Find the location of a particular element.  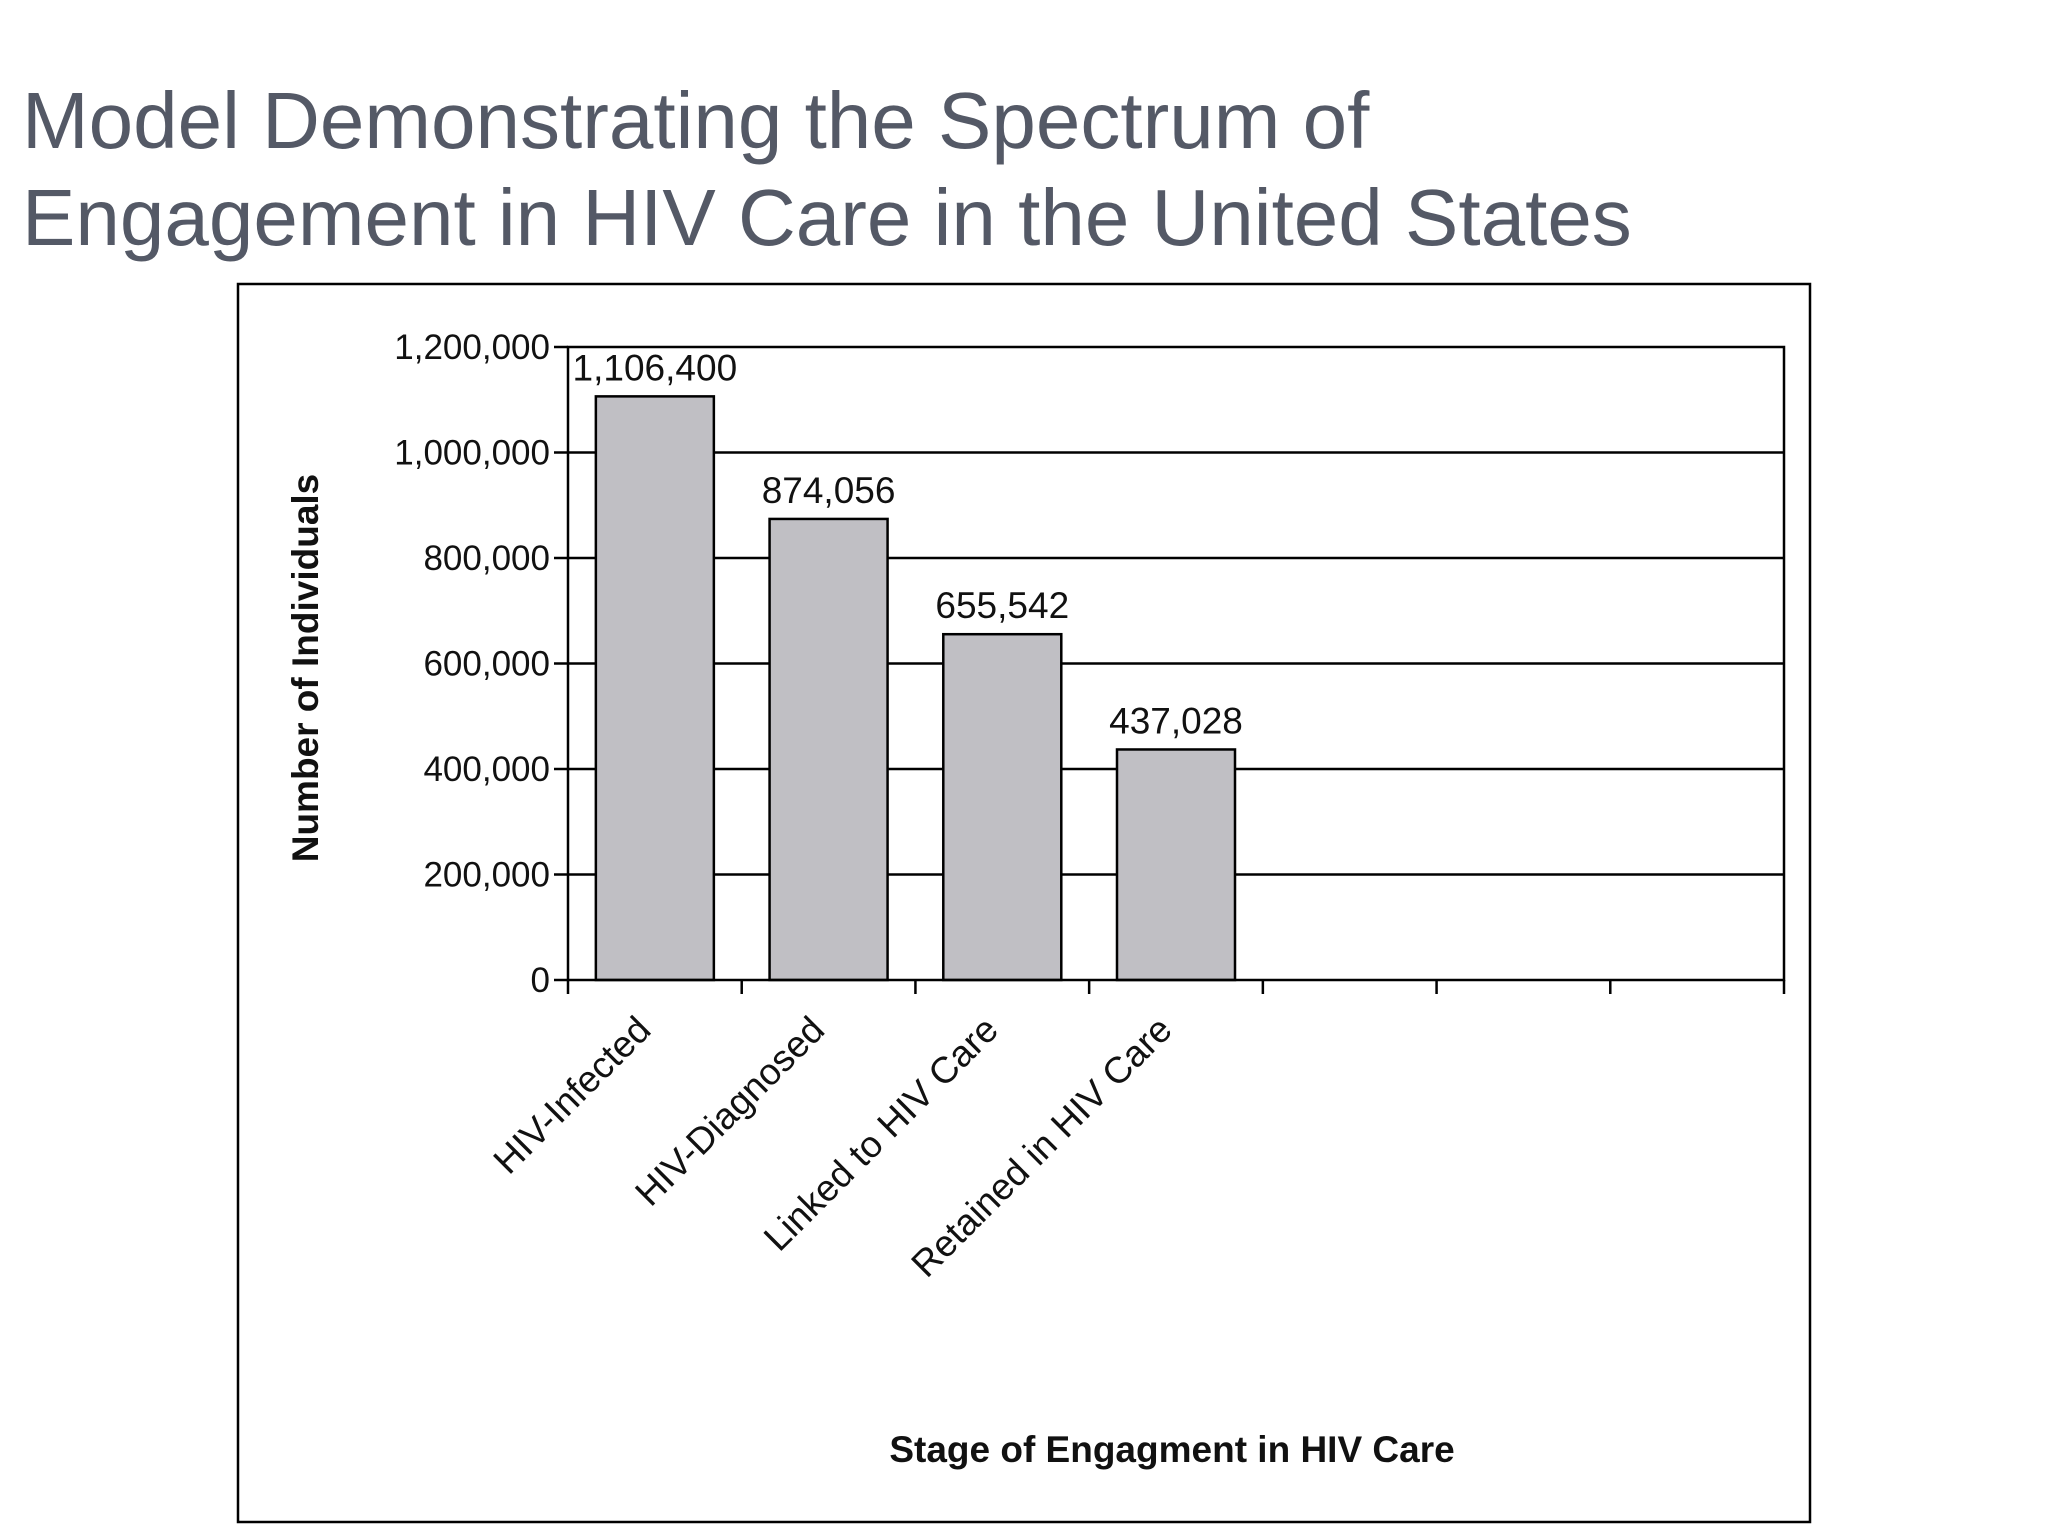

x-axis-title: Stage of Engagment in HIV Care is located at coordinates (1171, 1449).